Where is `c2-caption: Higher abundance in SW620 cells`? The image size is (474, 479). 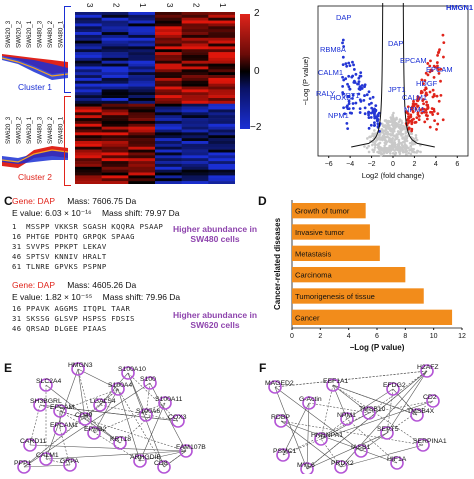 c2-caption: Higher abundance in SW620 cells is located at coordinates (215, 320).